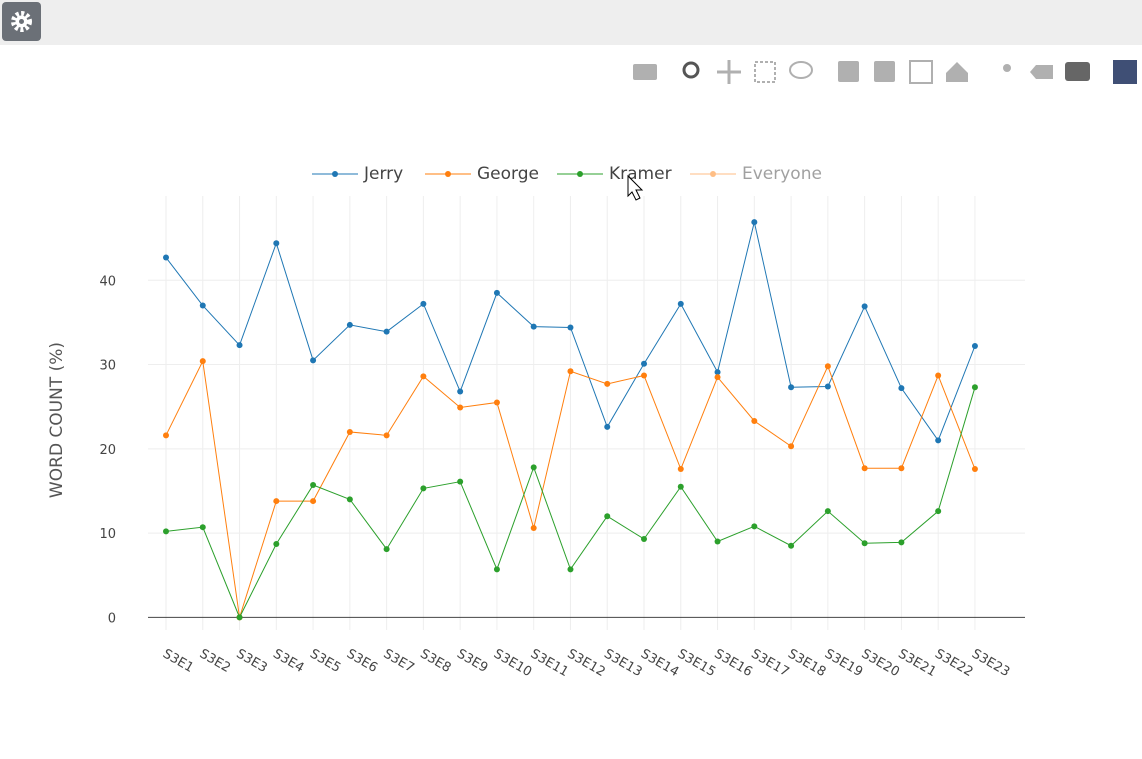  I want to click on top-bar, so click(571, 22).